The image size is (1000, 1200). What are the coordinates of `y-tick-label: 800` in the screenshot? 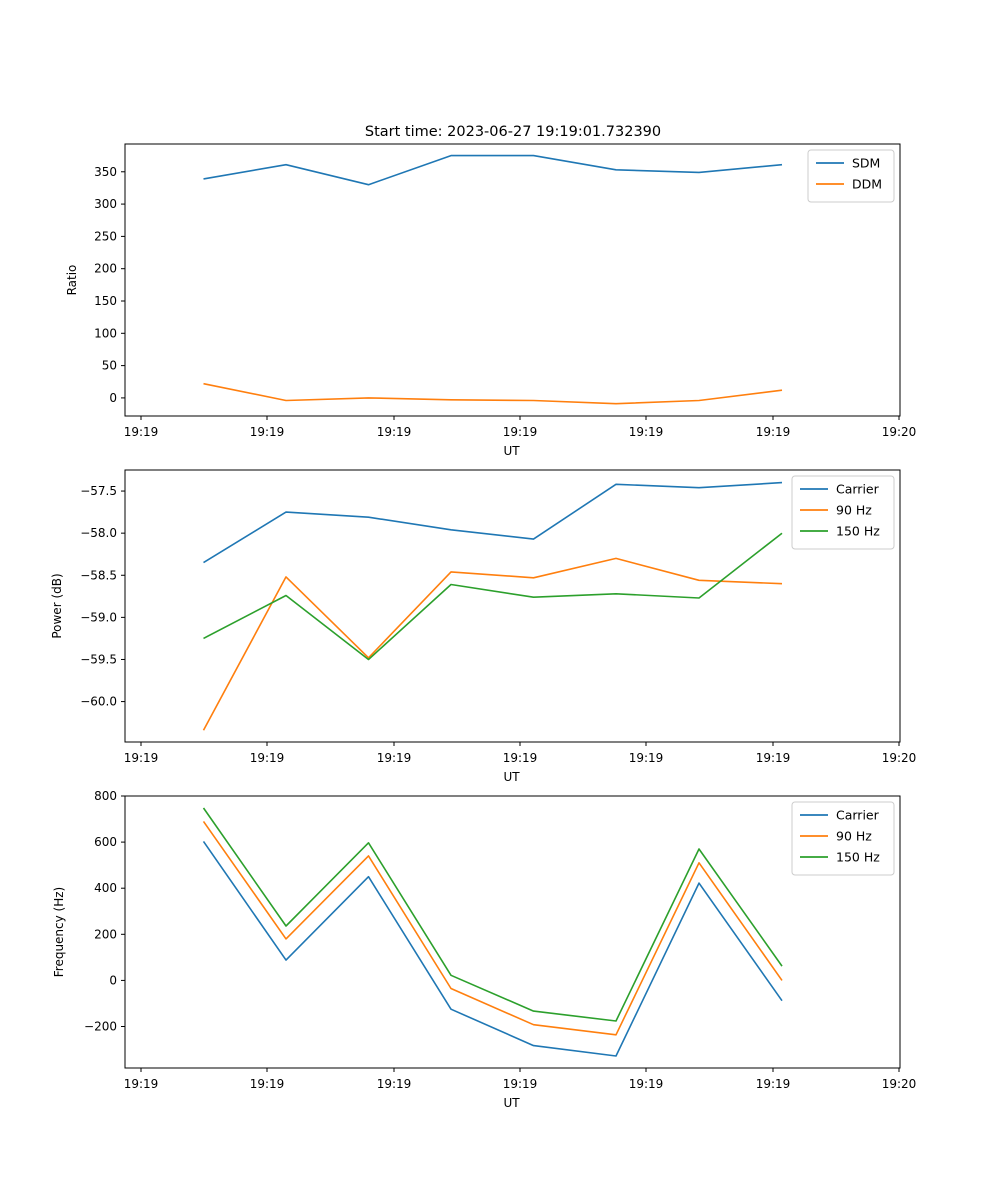 It's located at (105, 796).